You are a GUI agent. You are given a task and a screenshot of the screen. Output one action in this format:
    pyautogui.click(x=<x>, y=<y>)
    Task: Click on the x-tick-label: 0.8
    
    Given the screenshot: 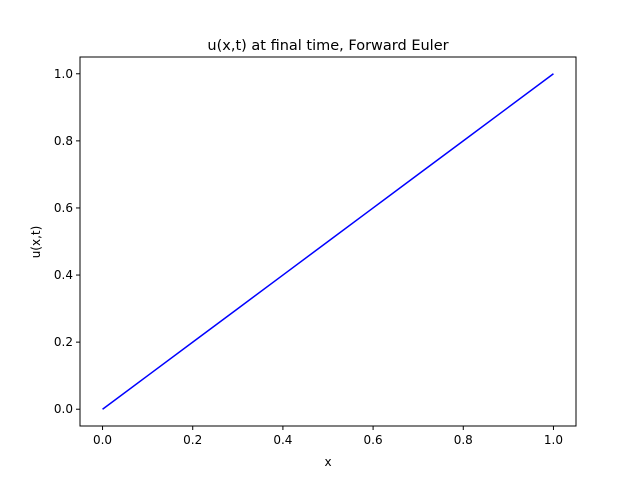 What is the action you would take?
    pyautogui.click(x=463, y=440)
    